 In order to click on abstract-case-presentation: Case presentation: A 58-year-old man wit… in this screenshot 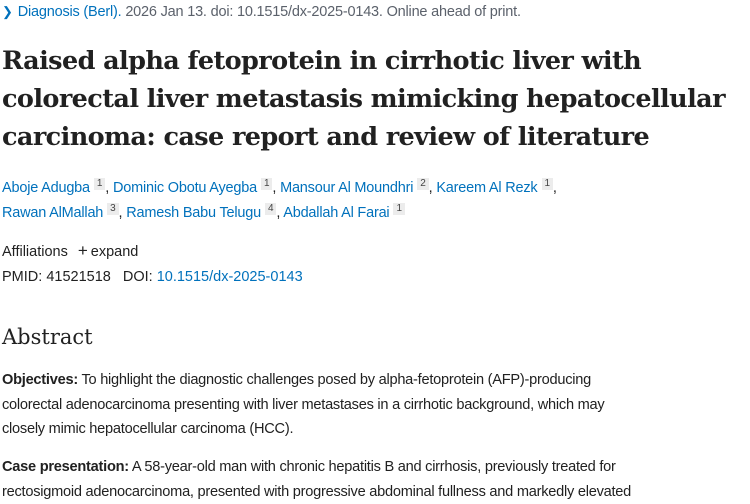, I will do `click(316, 479)`.